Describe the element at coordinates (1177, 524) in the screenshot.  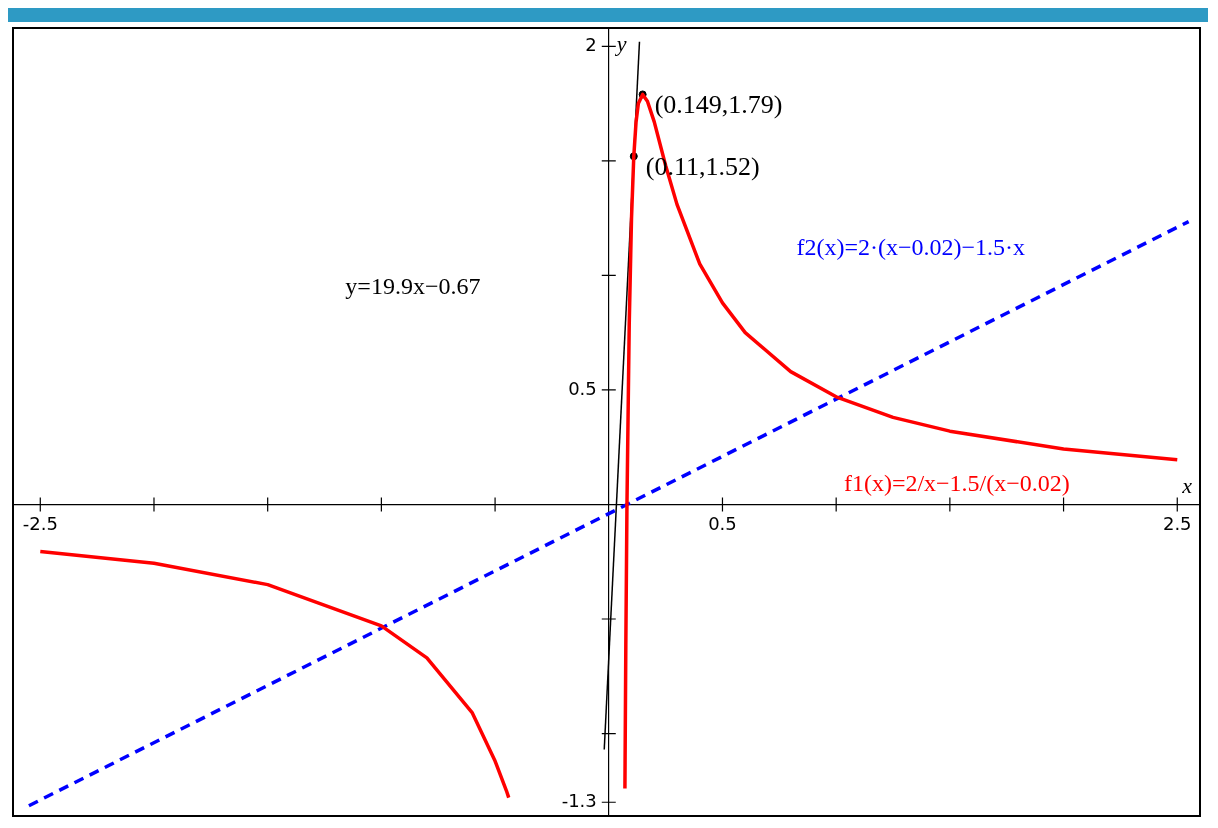
I see `x-tick-label: 2.5` at that location.